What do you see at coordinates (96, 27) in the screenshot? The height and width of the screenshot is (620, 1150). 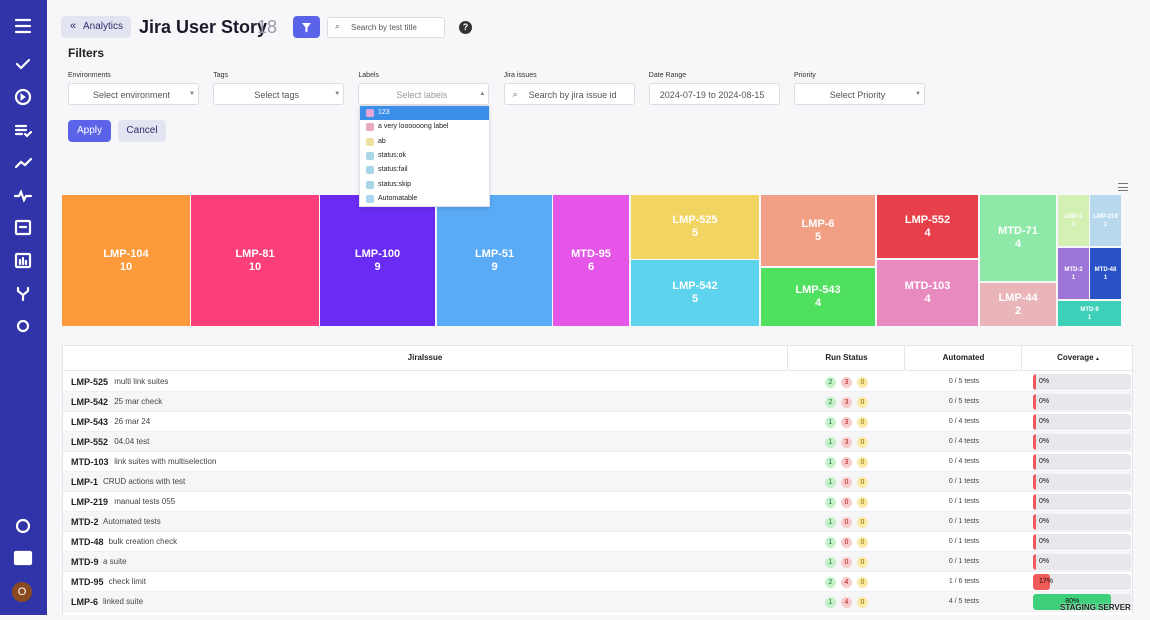 I see `back-button: Analytics` at bounding box center [96, 27].